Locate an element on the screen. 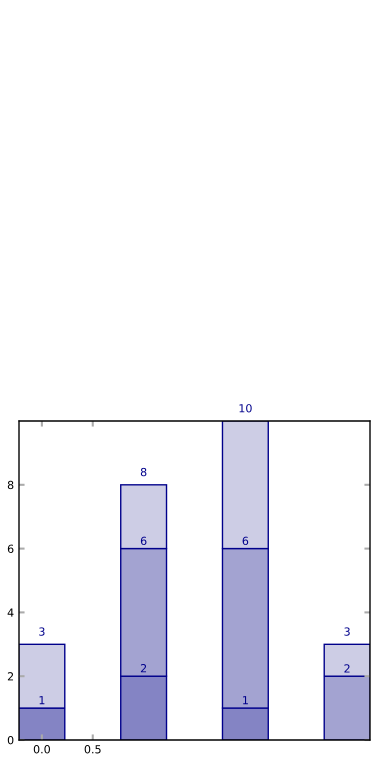  y-tick-label: 4 is located at coordinates (11, 612).